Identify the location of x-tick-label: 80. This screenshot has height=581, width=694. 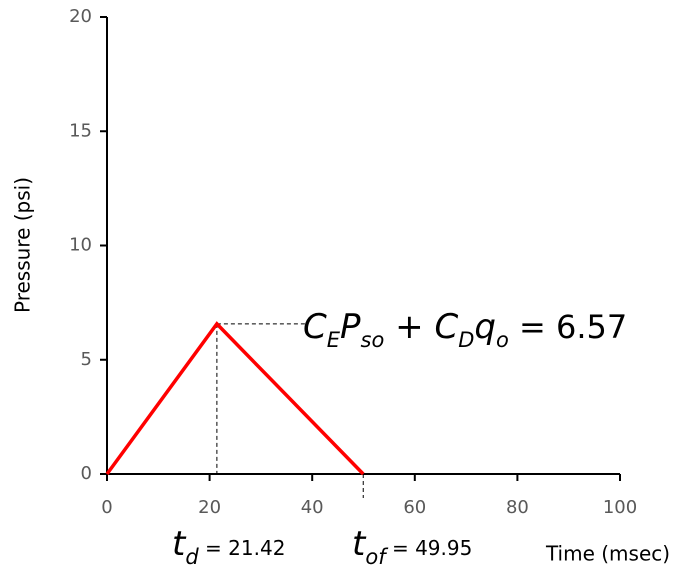
(517, 507).